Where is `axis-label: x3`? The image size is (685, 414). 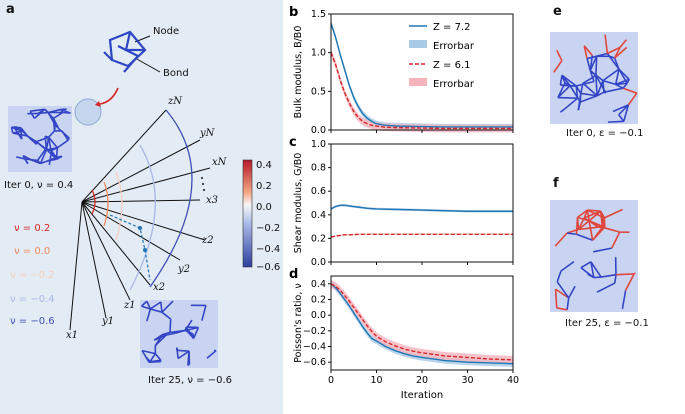
axis-label: x3 is located at coordinates (212, 200).